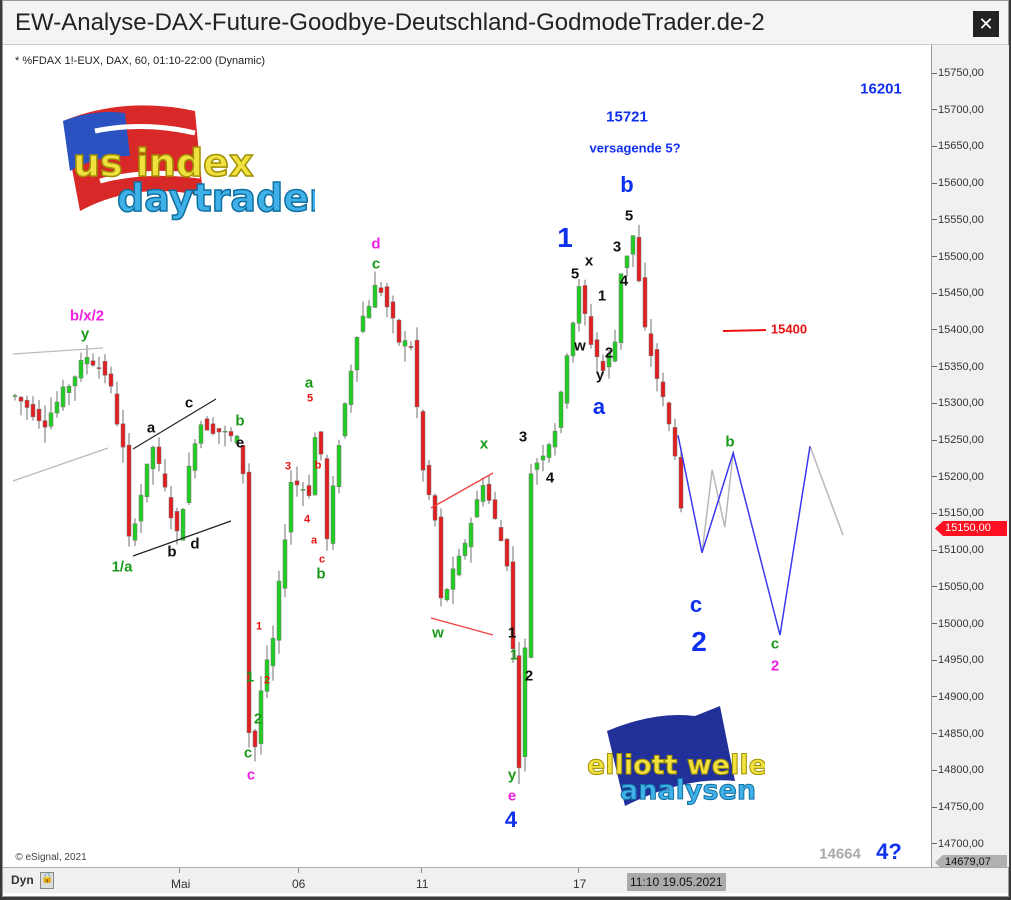 This screenshot has height=900, width=1011. I want to click on price-tick: 14850,00, so click(958, 734).